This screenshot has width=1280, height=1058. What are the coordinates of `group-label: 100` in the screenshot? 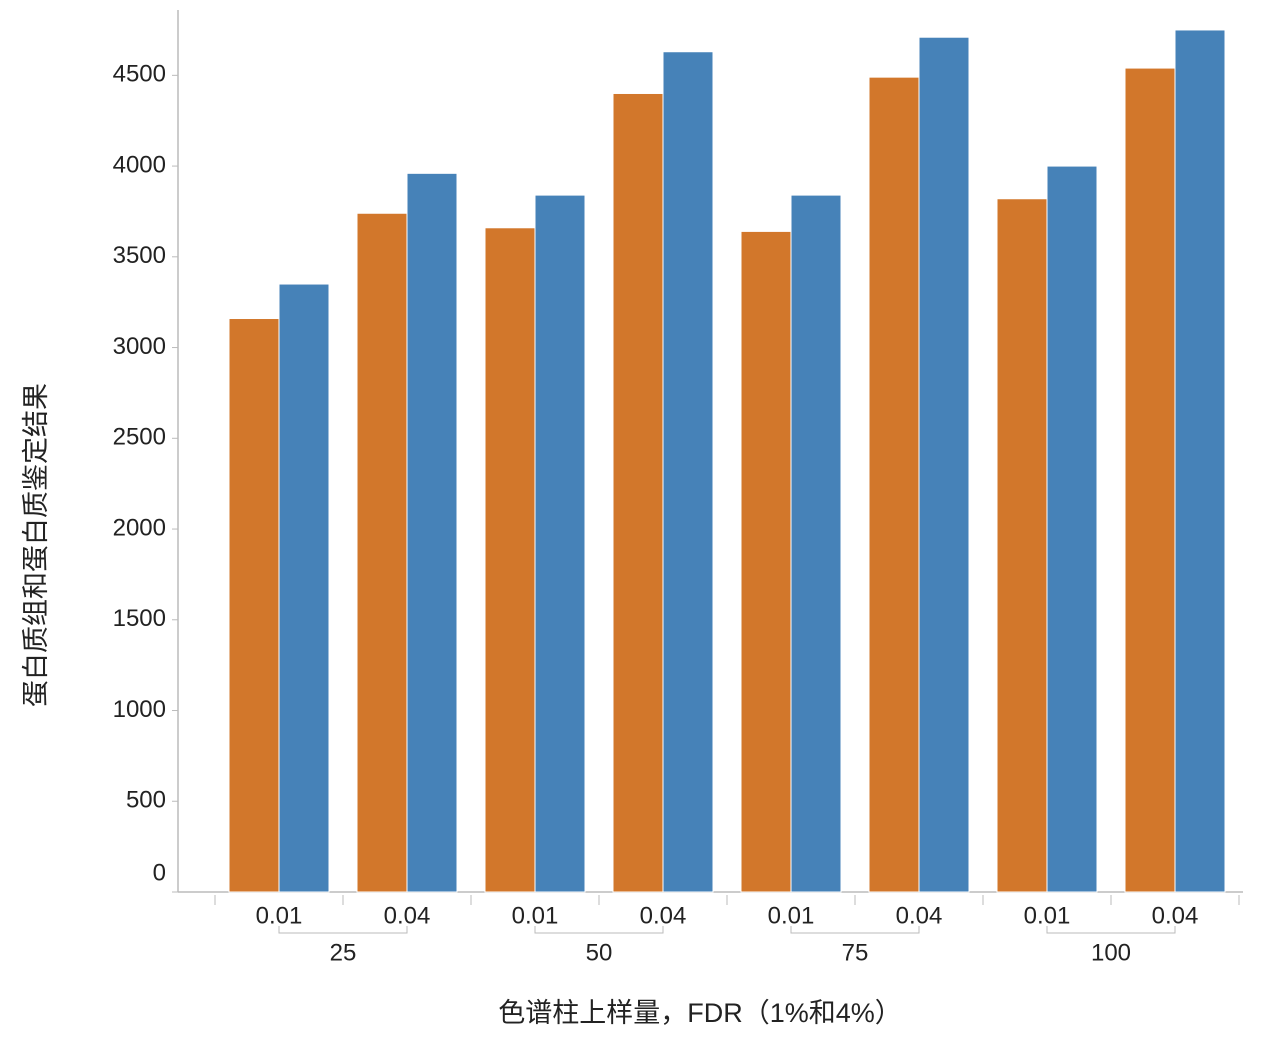 It's located at (1111, 952).